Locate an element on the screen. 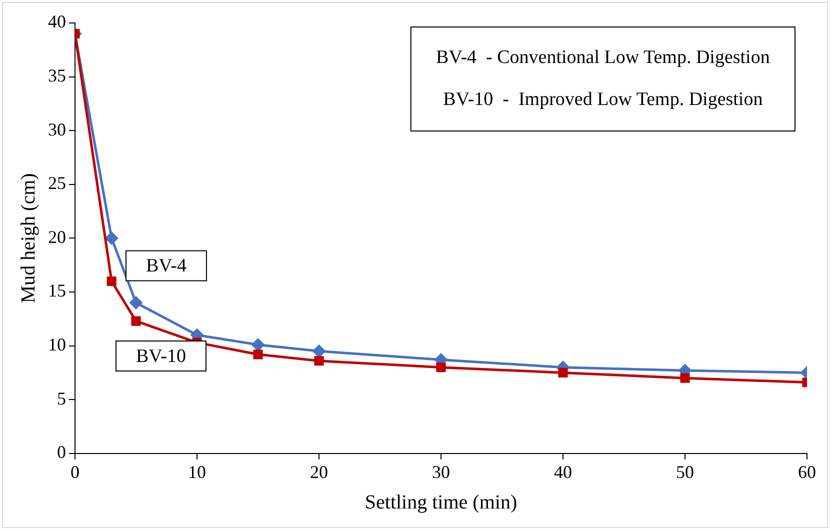  x-tick-label: 60 is located at coordinates (807, 472).